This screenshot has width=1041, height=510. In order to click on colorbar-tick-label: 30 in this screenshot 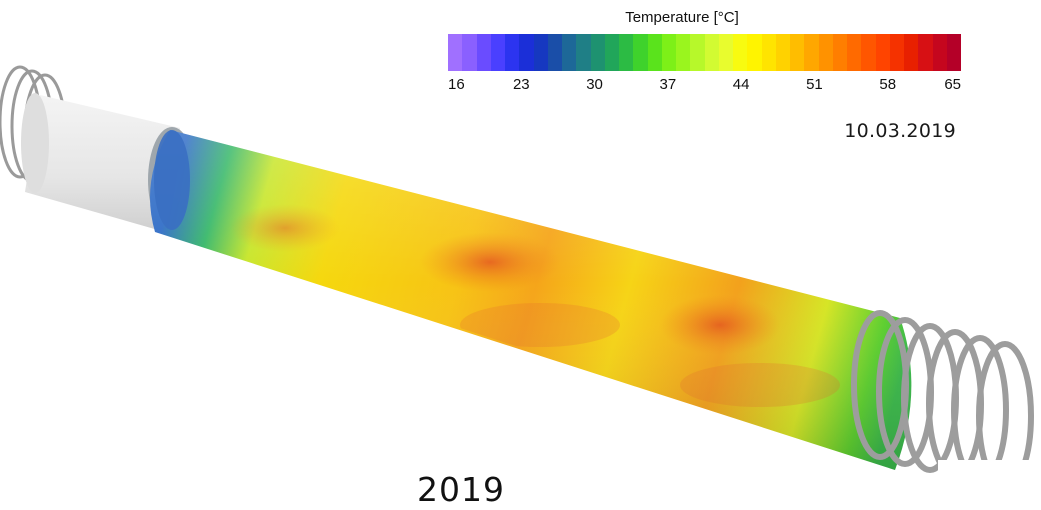, I will do `click(594, 84)`.